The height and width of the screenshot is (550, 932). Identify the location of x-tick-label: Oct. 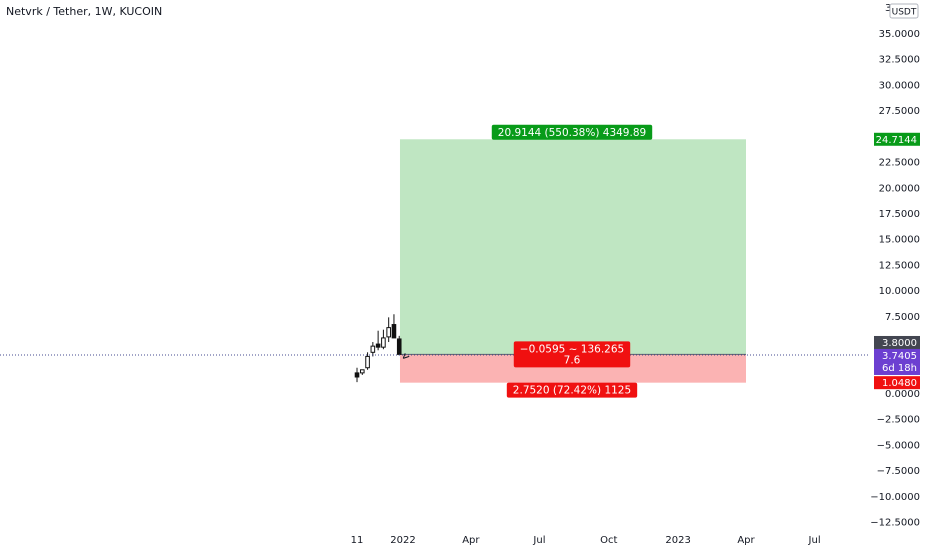
(608, 540).